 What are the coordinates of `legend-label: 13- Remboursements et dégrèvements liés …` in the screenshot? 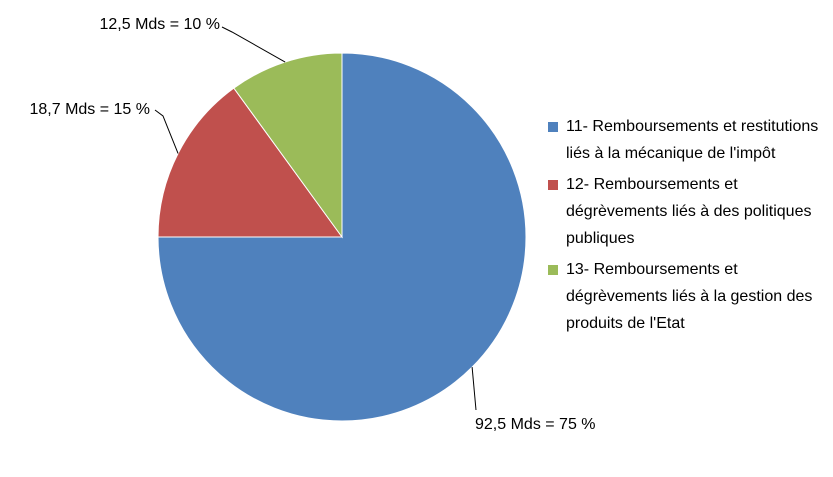 It's located at (689, 296).